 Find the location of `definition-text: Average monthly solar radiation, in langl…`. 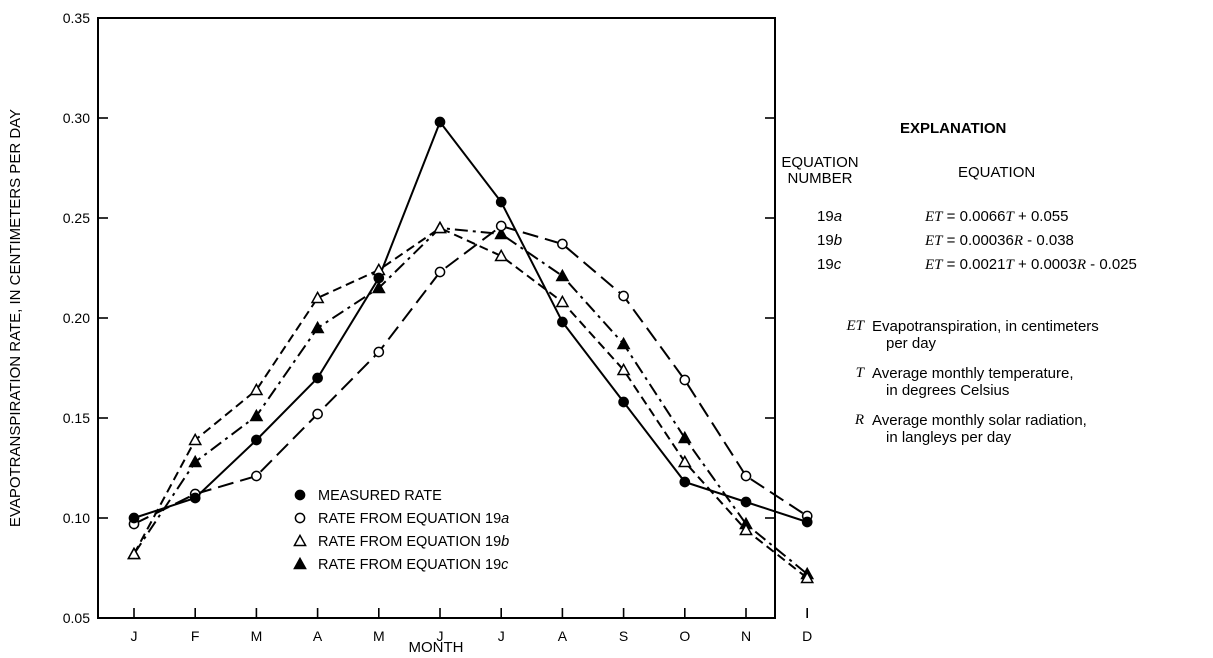

definition-text: Average monthly solar radiation, in langl… is located at coordinates (979, 429).